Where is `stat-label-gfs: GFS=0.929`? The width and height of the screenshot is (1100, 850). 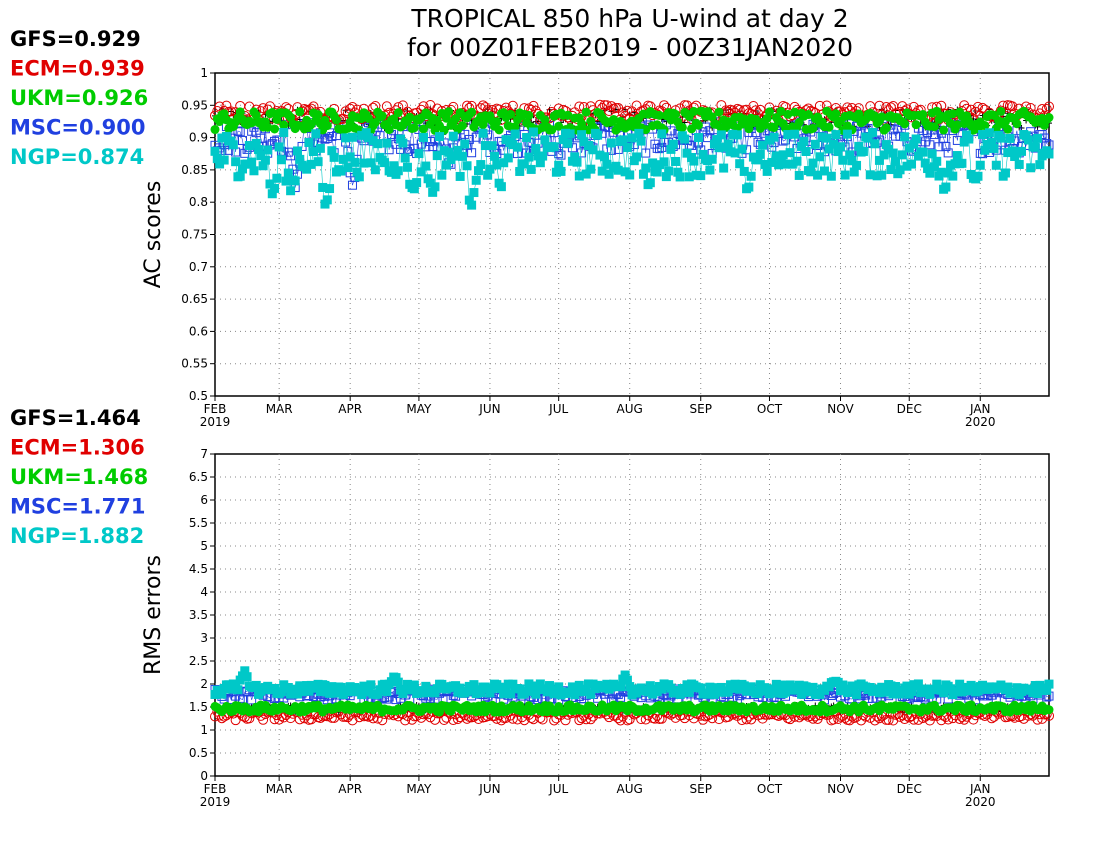 stat-label-gfs: GFS=0.929 is located at coordinates (75, 39).